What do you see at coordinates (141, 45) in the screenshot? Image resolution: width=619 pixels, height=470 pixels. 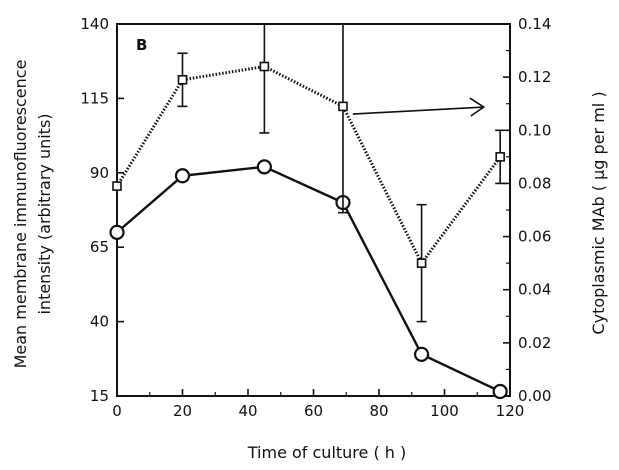 I see `panel-label: B` at bounding box center [141, 45].